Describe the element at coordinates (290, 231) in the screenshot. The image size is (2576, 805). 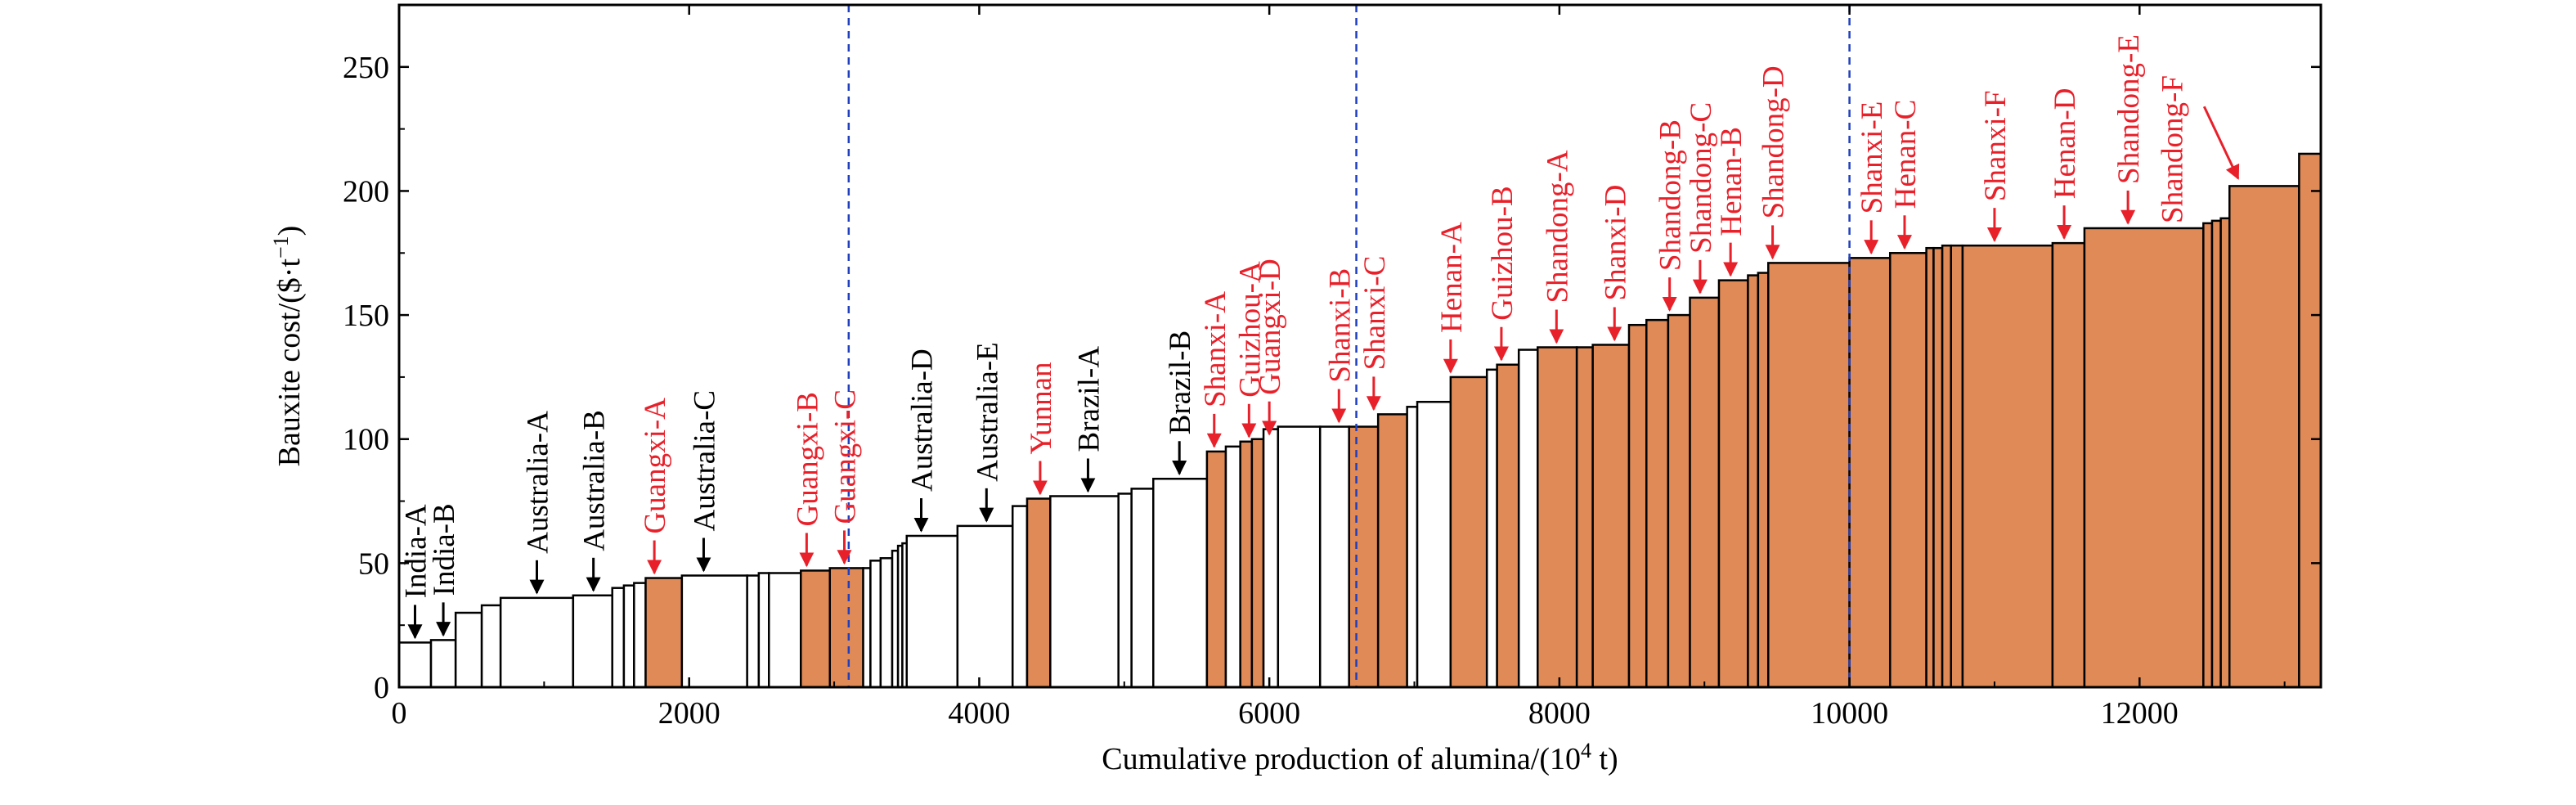
I see `y-axis-title-end: )` at that location.